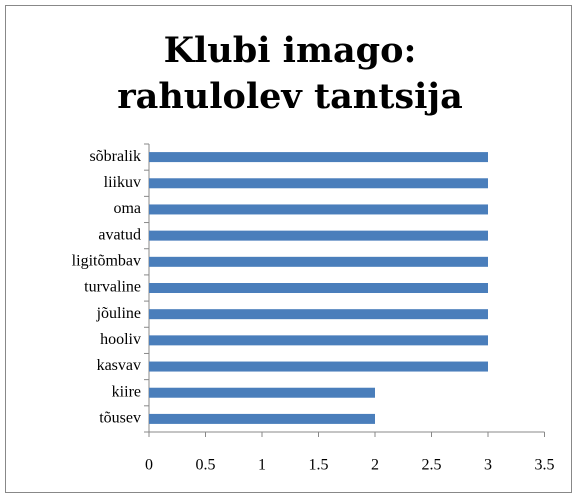 The image size is (578, 499). Describe the element at coordinates (206, 465) in the screenshot. I see `x-tick-label: 0.5` at that location.